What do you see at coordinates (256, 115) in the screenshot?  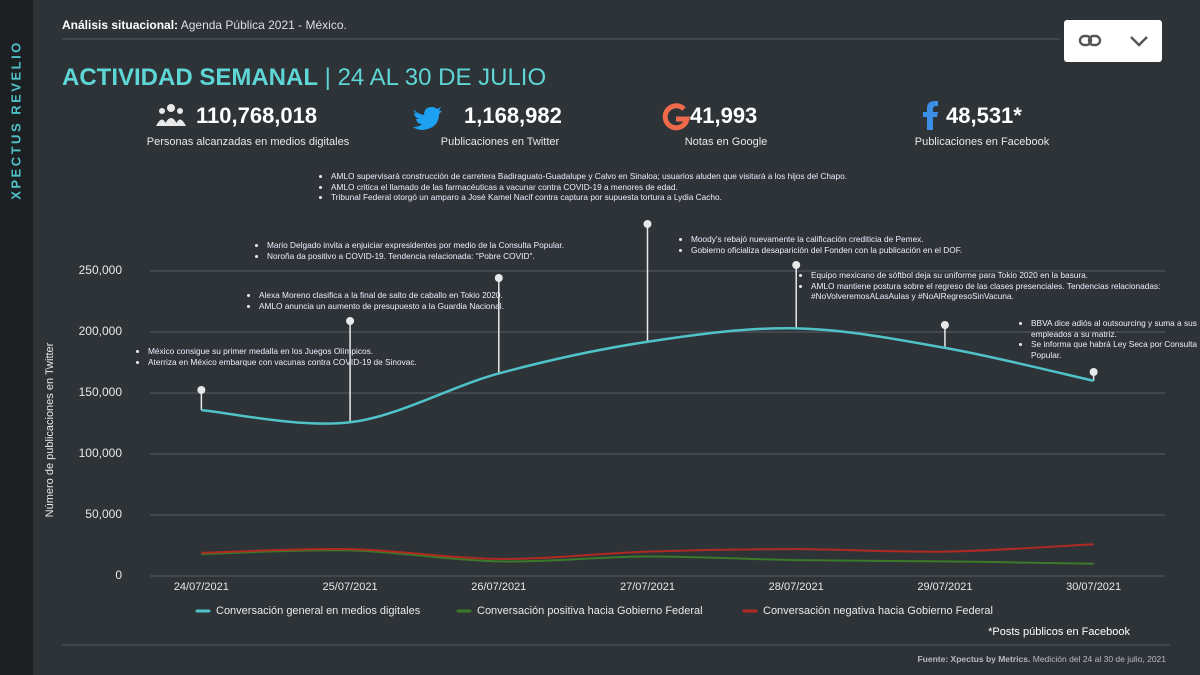 I see `stat-value: 110,768,018` at bounding box center [256, 115].